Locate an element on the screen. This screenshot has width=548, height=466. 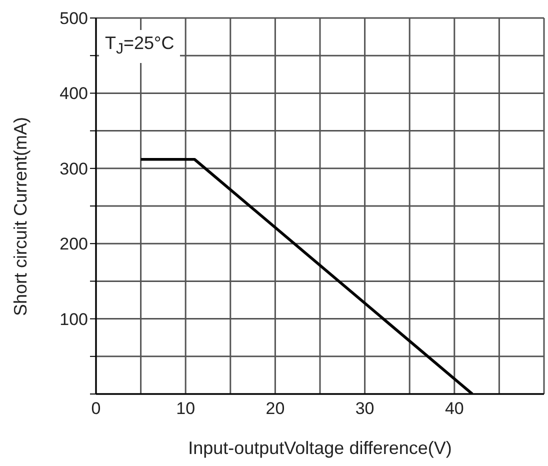
y-tick-label: 200 is located at coordinates (74, 244).